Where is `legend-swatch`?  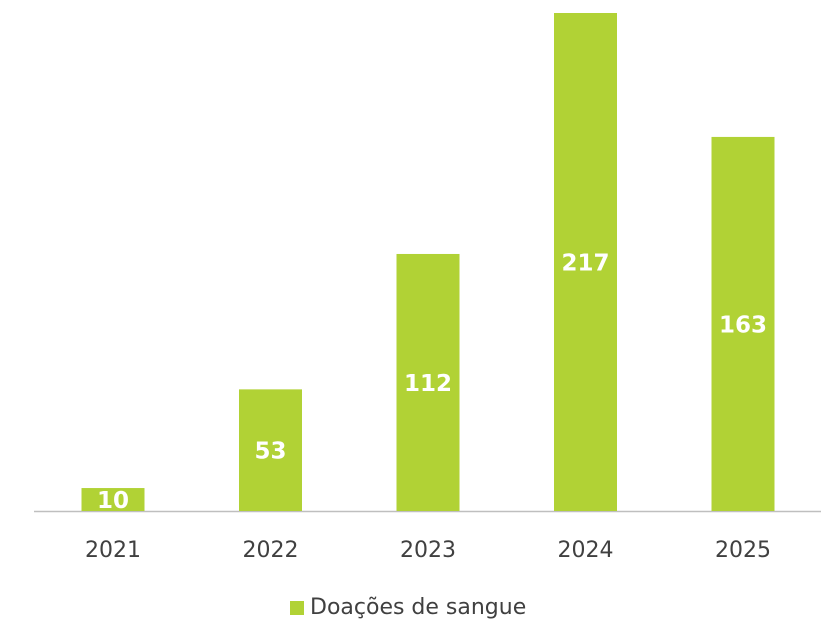 legend-swatch is located at coordinates (297, 608).